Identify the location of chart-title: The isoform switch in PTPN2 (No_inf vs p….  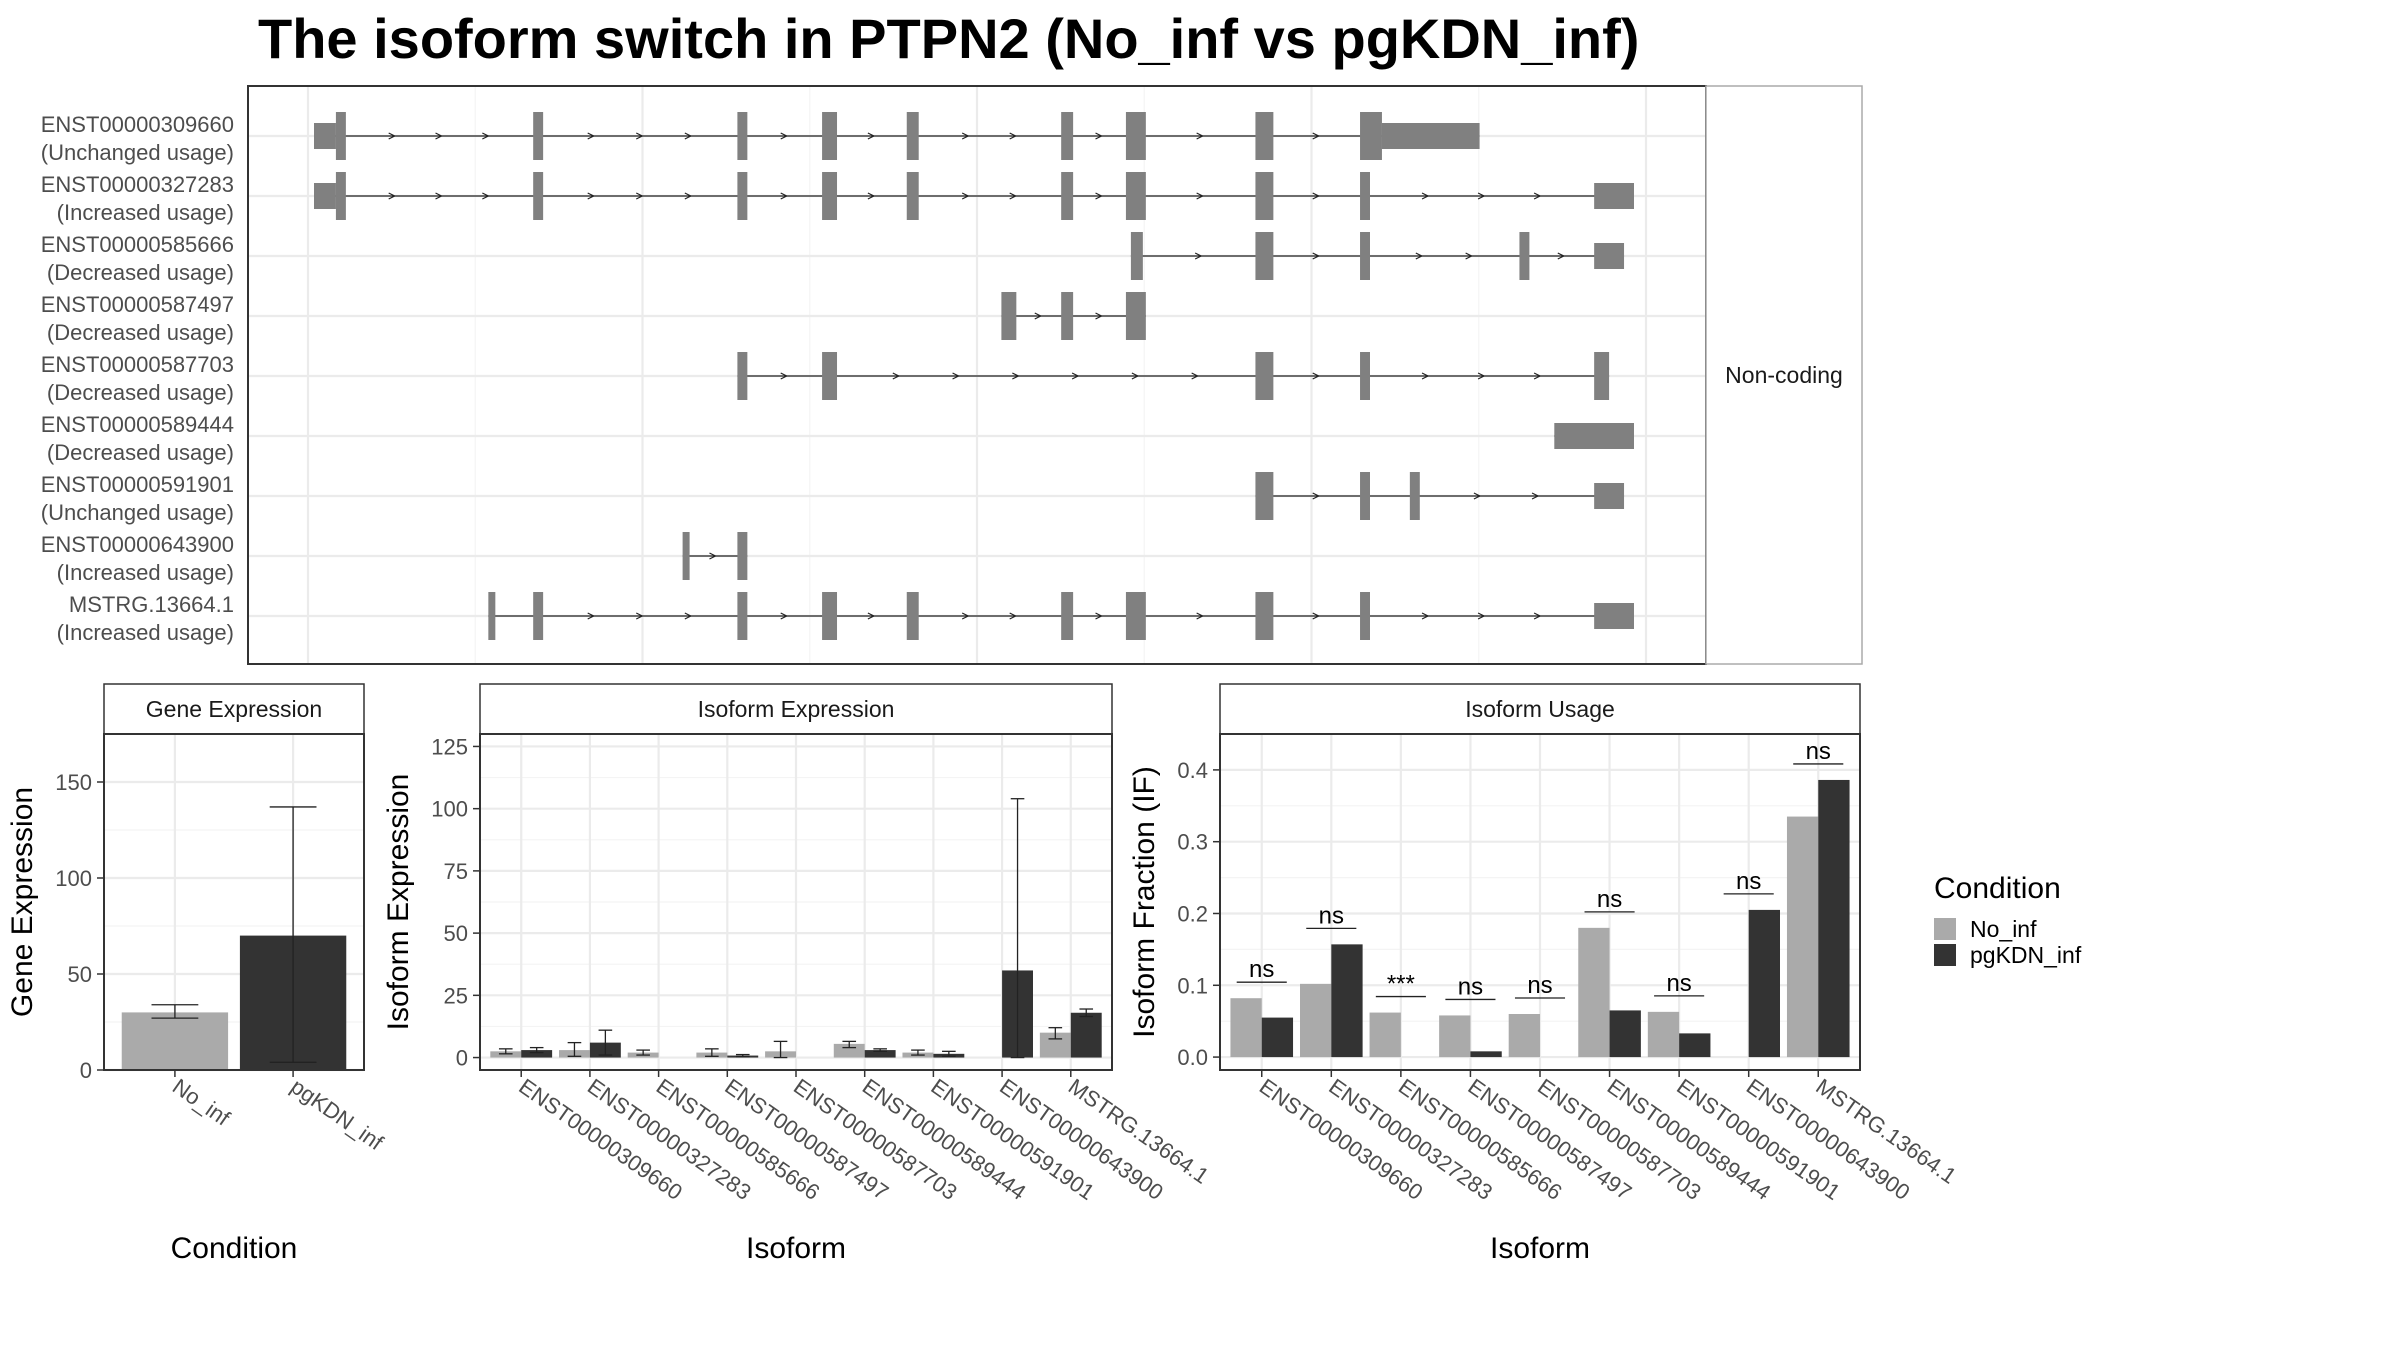
(949, 38).